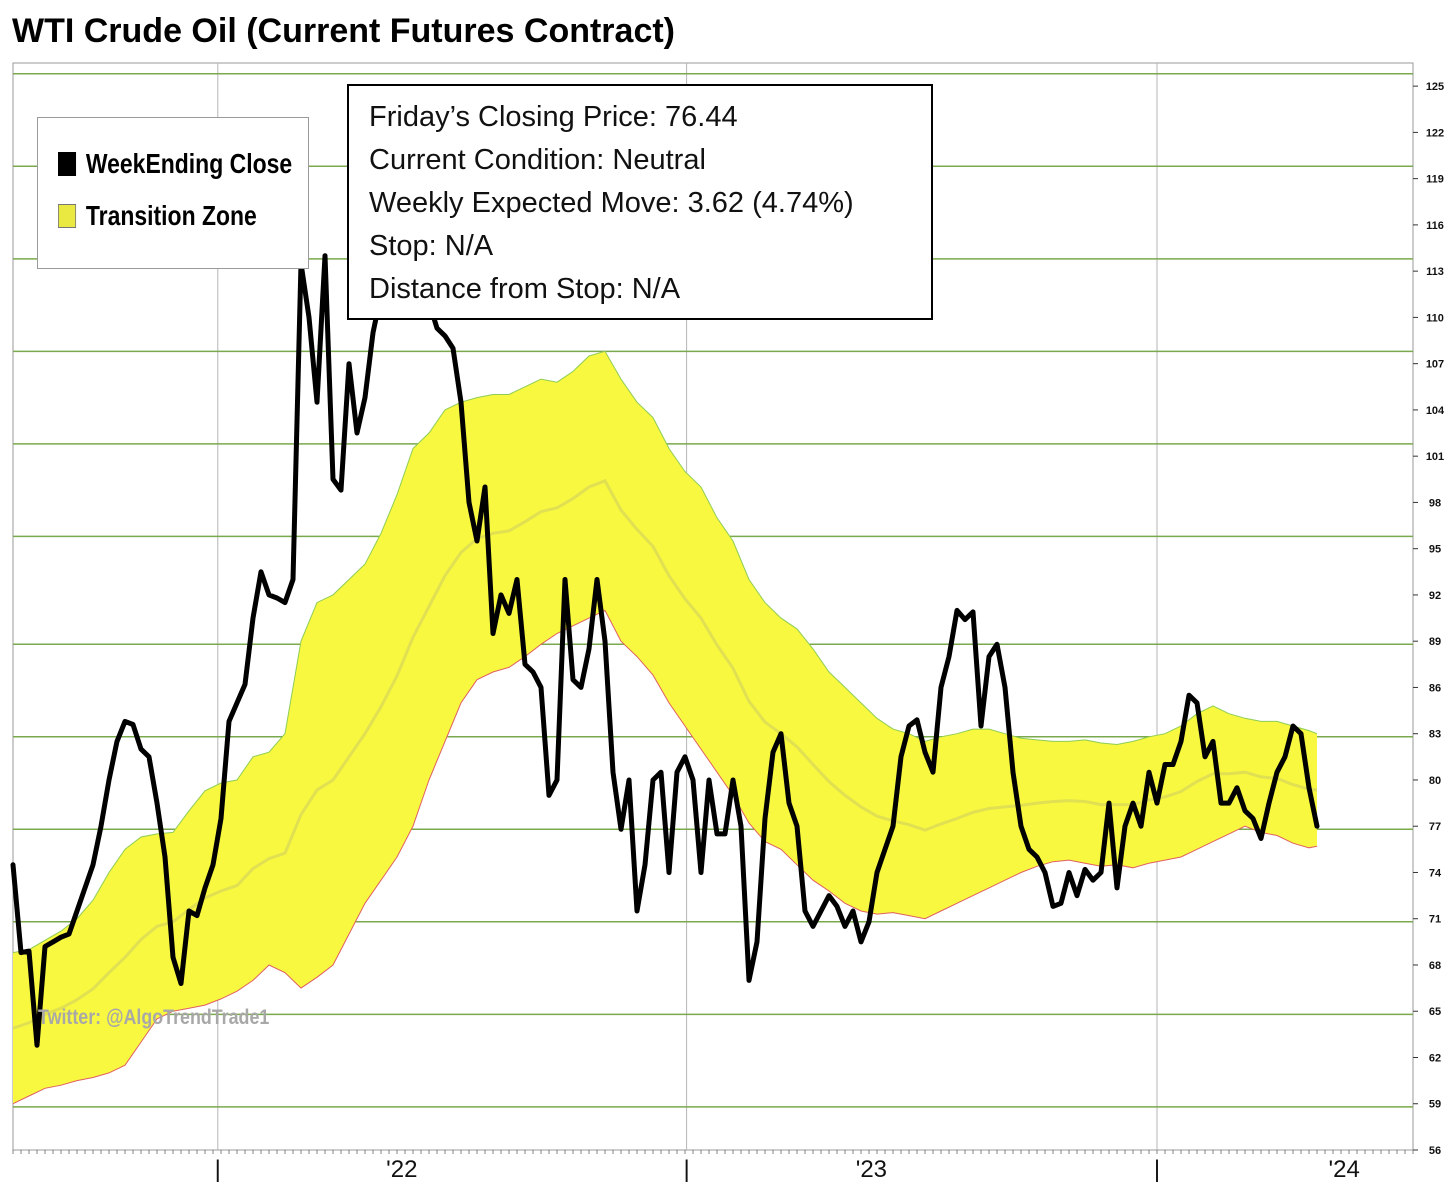  Describe the element at coordinates (1435, 457) in the screenshot. I see `y-tick-label: 101` at that location.